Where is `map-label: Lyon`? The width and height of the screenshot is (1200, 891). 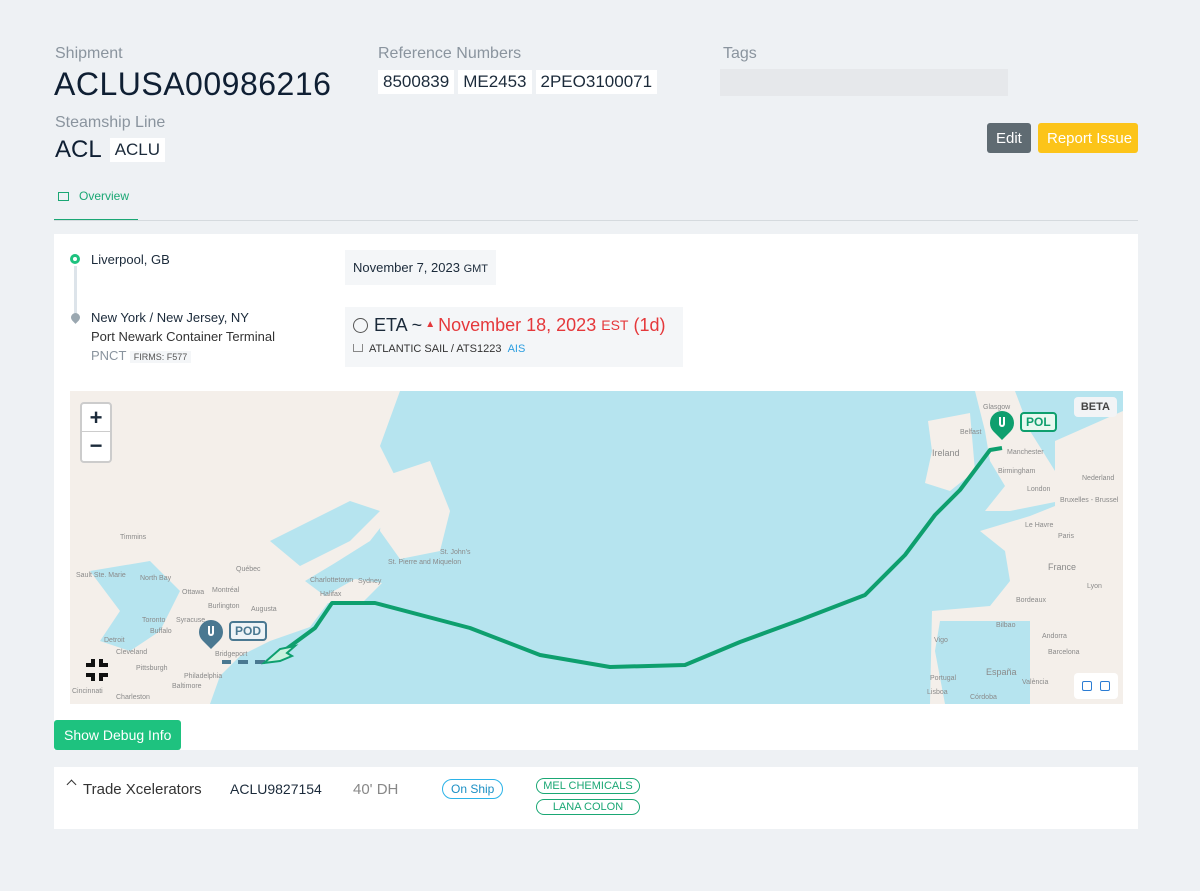
map-label: Lyon is located at coordinates (1094, 586).